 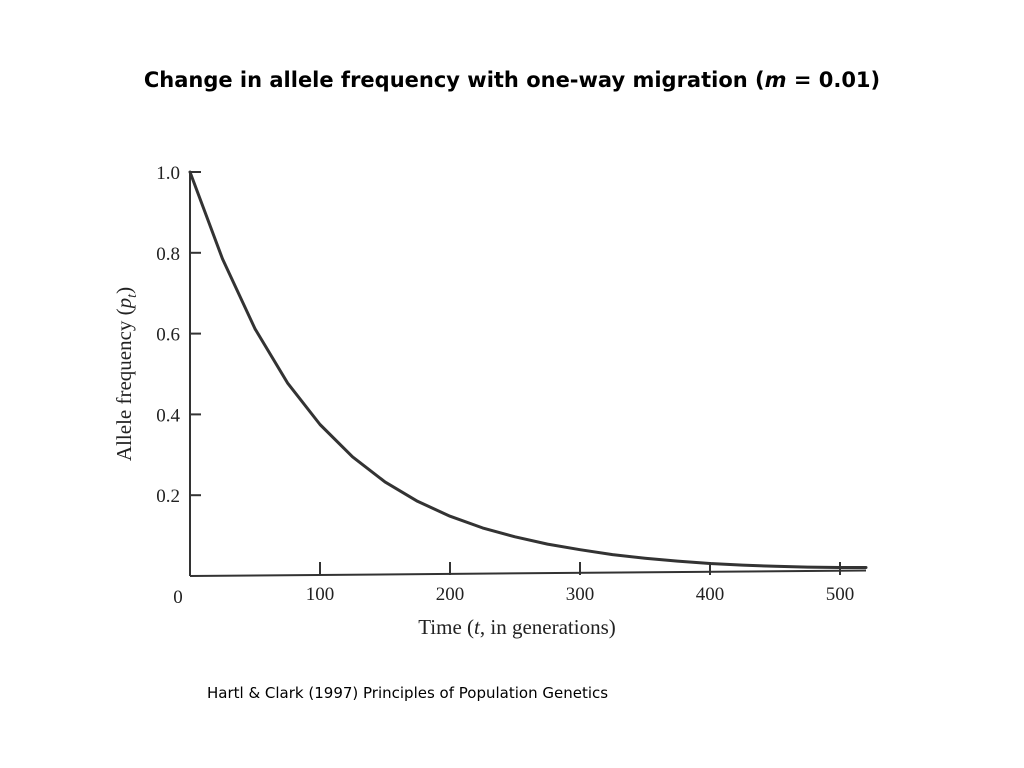 What do you see at coordinates (124, 384) in the screenshot?
I see `y-axis-label-prefix: Allele frequency (` at bounding box center [124, 384].